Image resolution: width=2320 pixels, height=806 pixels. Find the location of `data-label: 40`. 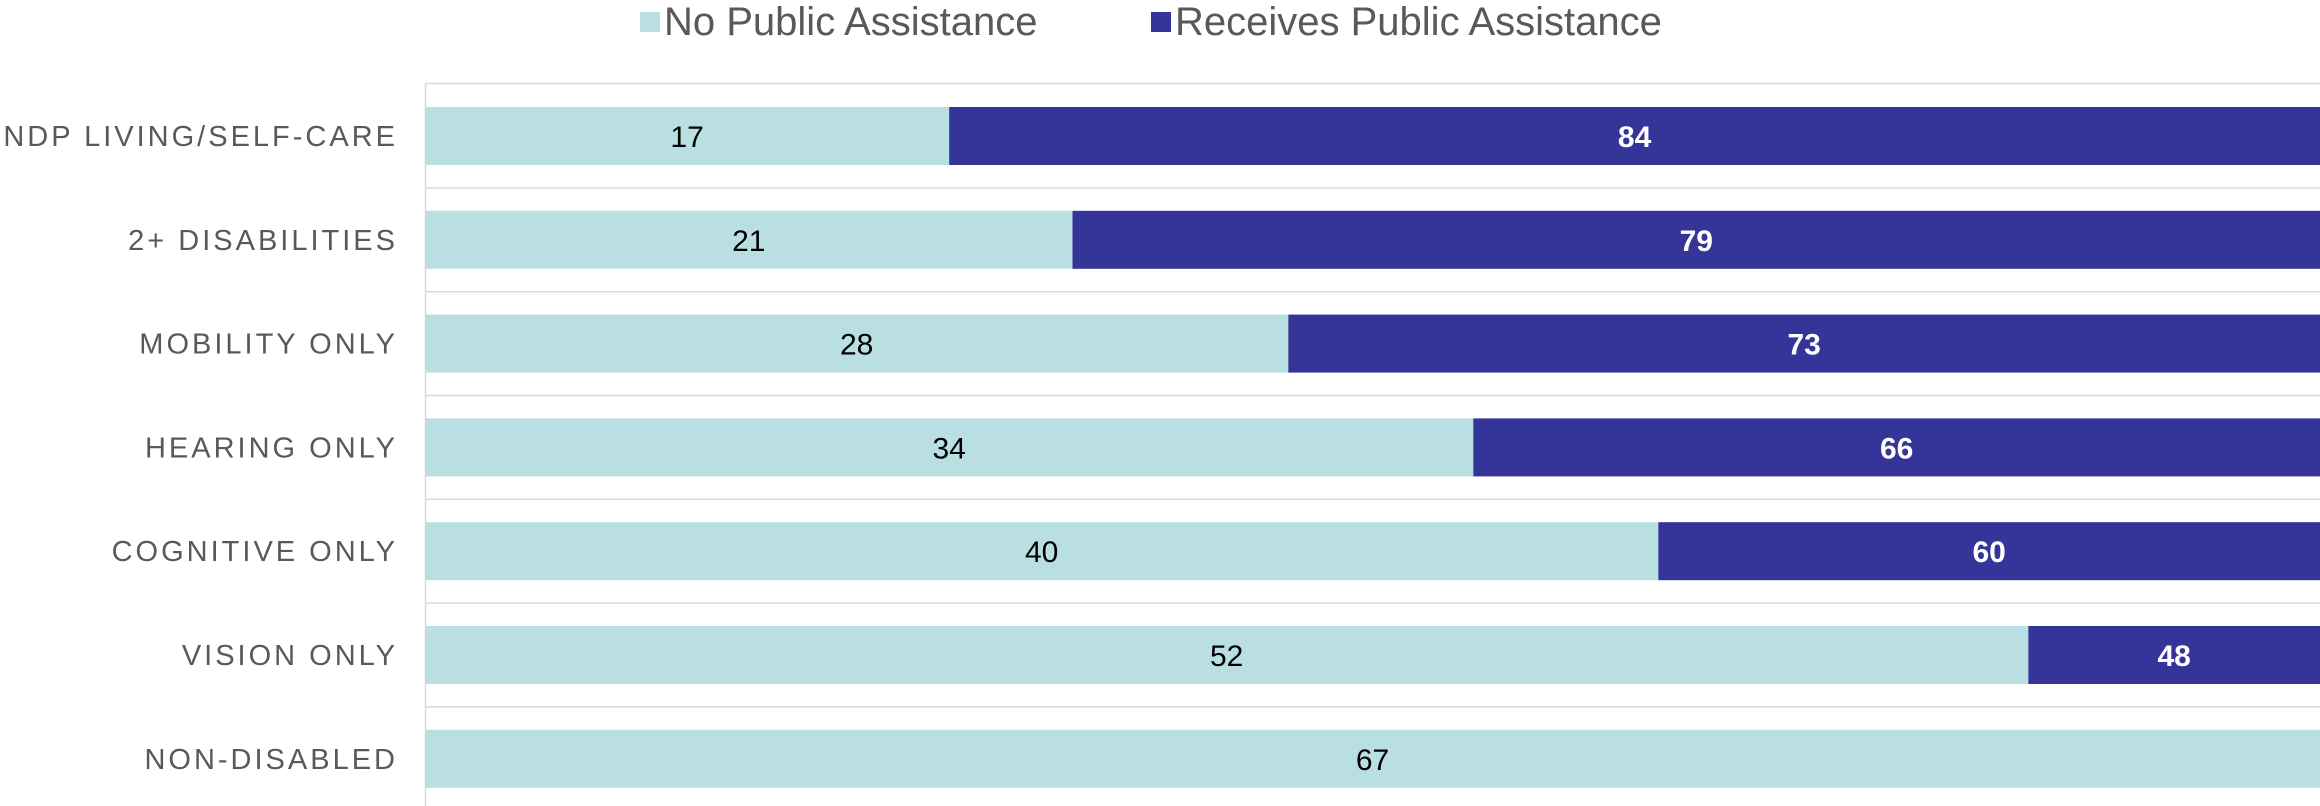

data-label: 40 is located at coordinates (1041, 552).